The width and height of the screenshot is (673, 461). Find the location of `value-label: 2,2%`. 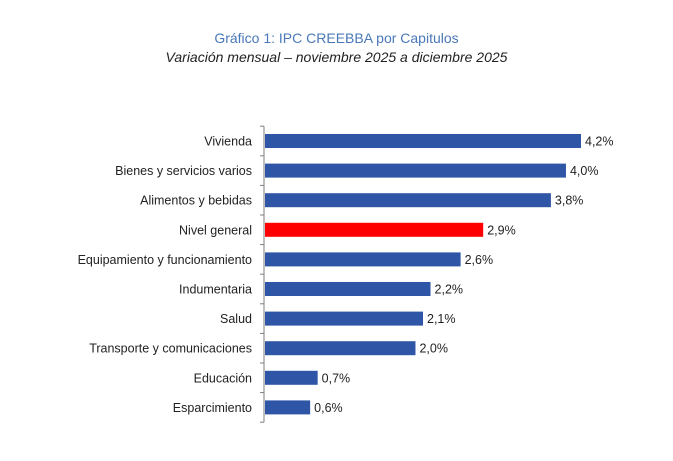

value-label: 2,2% is located at coordinates (449, 290).